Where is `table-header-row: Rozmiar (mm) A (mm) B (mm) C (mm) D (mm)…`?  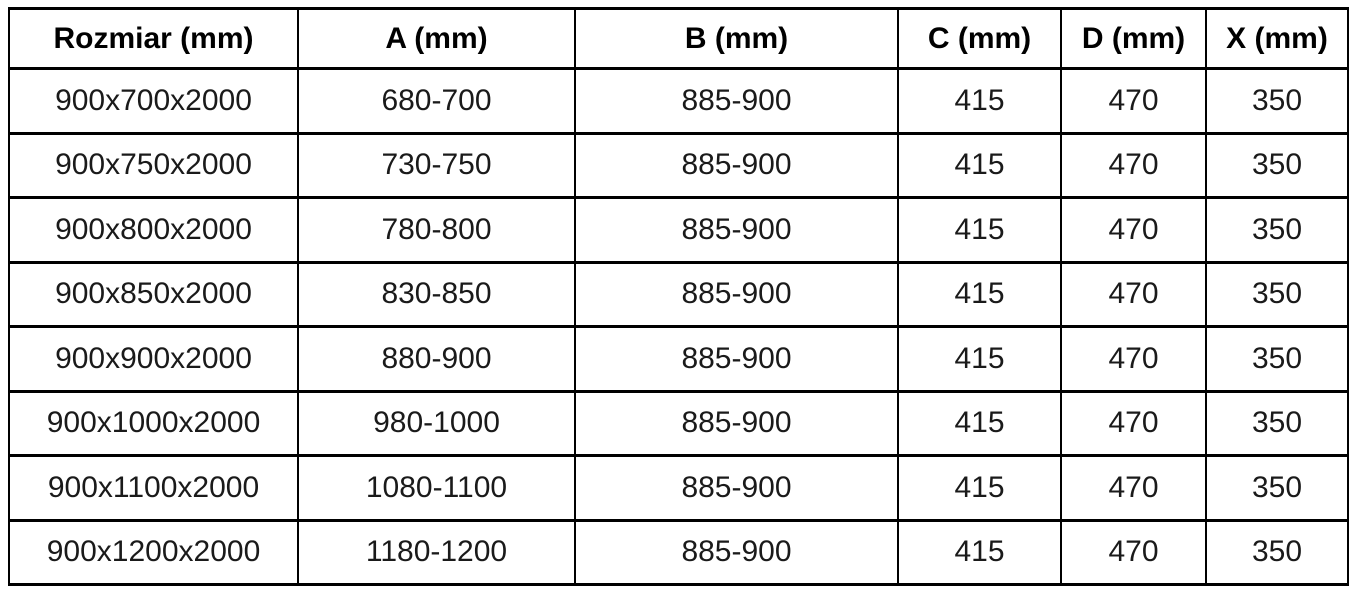 table-header-row: Rozmiar (mm) A (mm) B (mm) C (mm) D (mm)… is located at coordinates (678, 38).